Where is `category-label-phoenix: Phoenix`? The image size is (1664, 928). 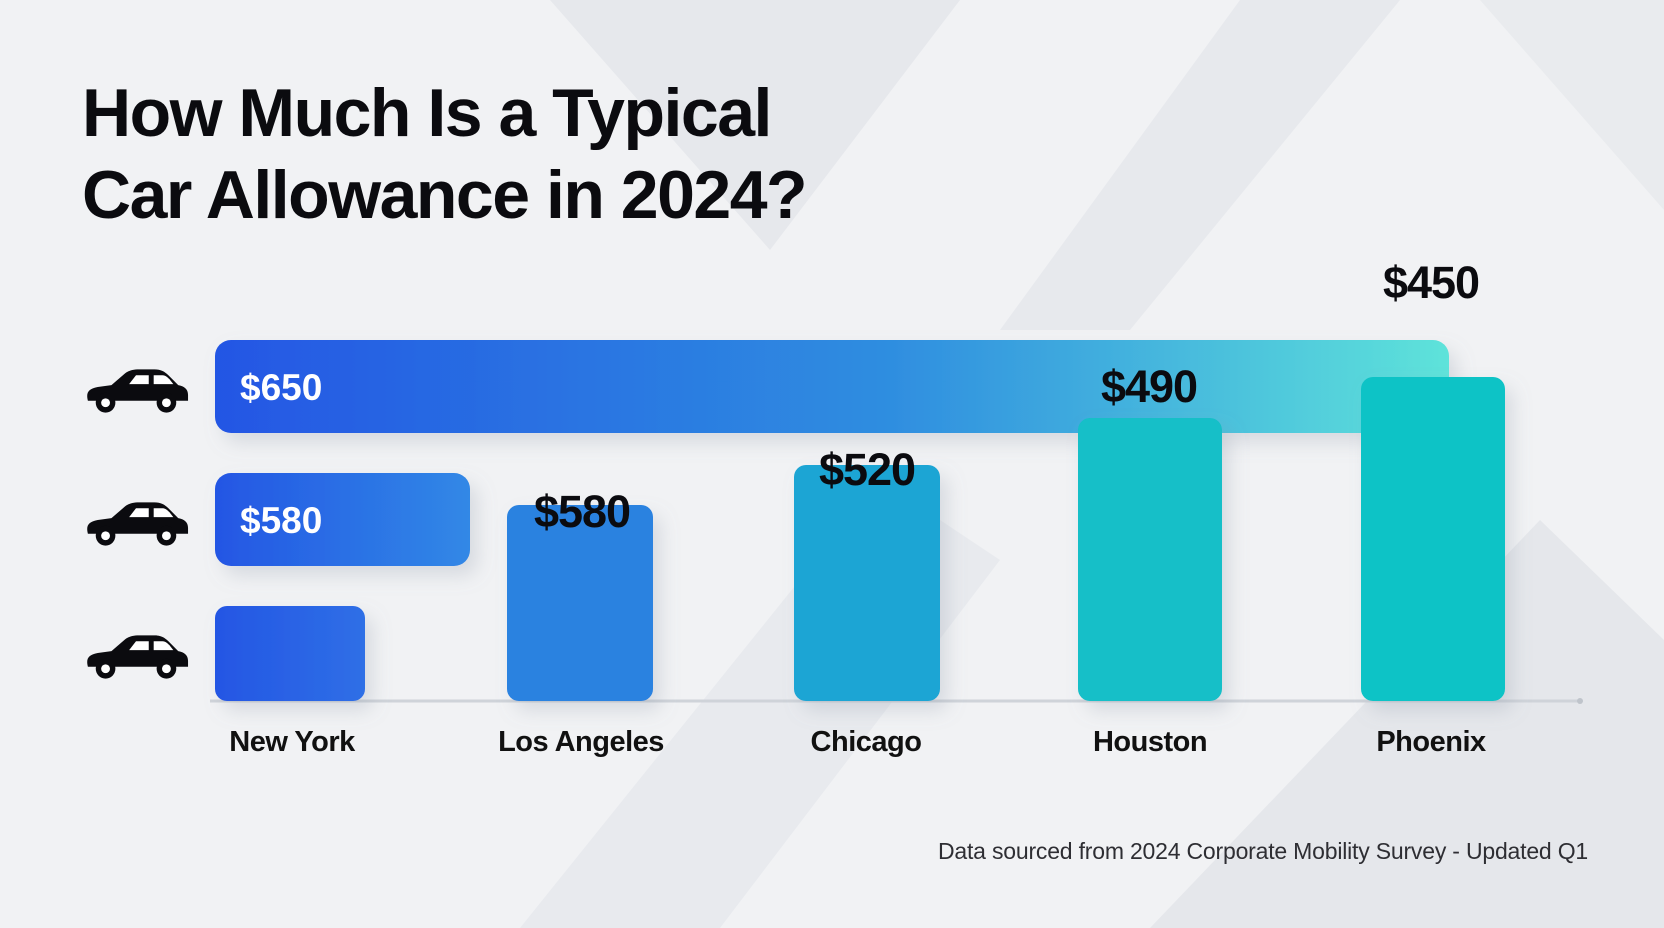 category-label-phoenix: Phoenix is located at coordinates (1431, 742).